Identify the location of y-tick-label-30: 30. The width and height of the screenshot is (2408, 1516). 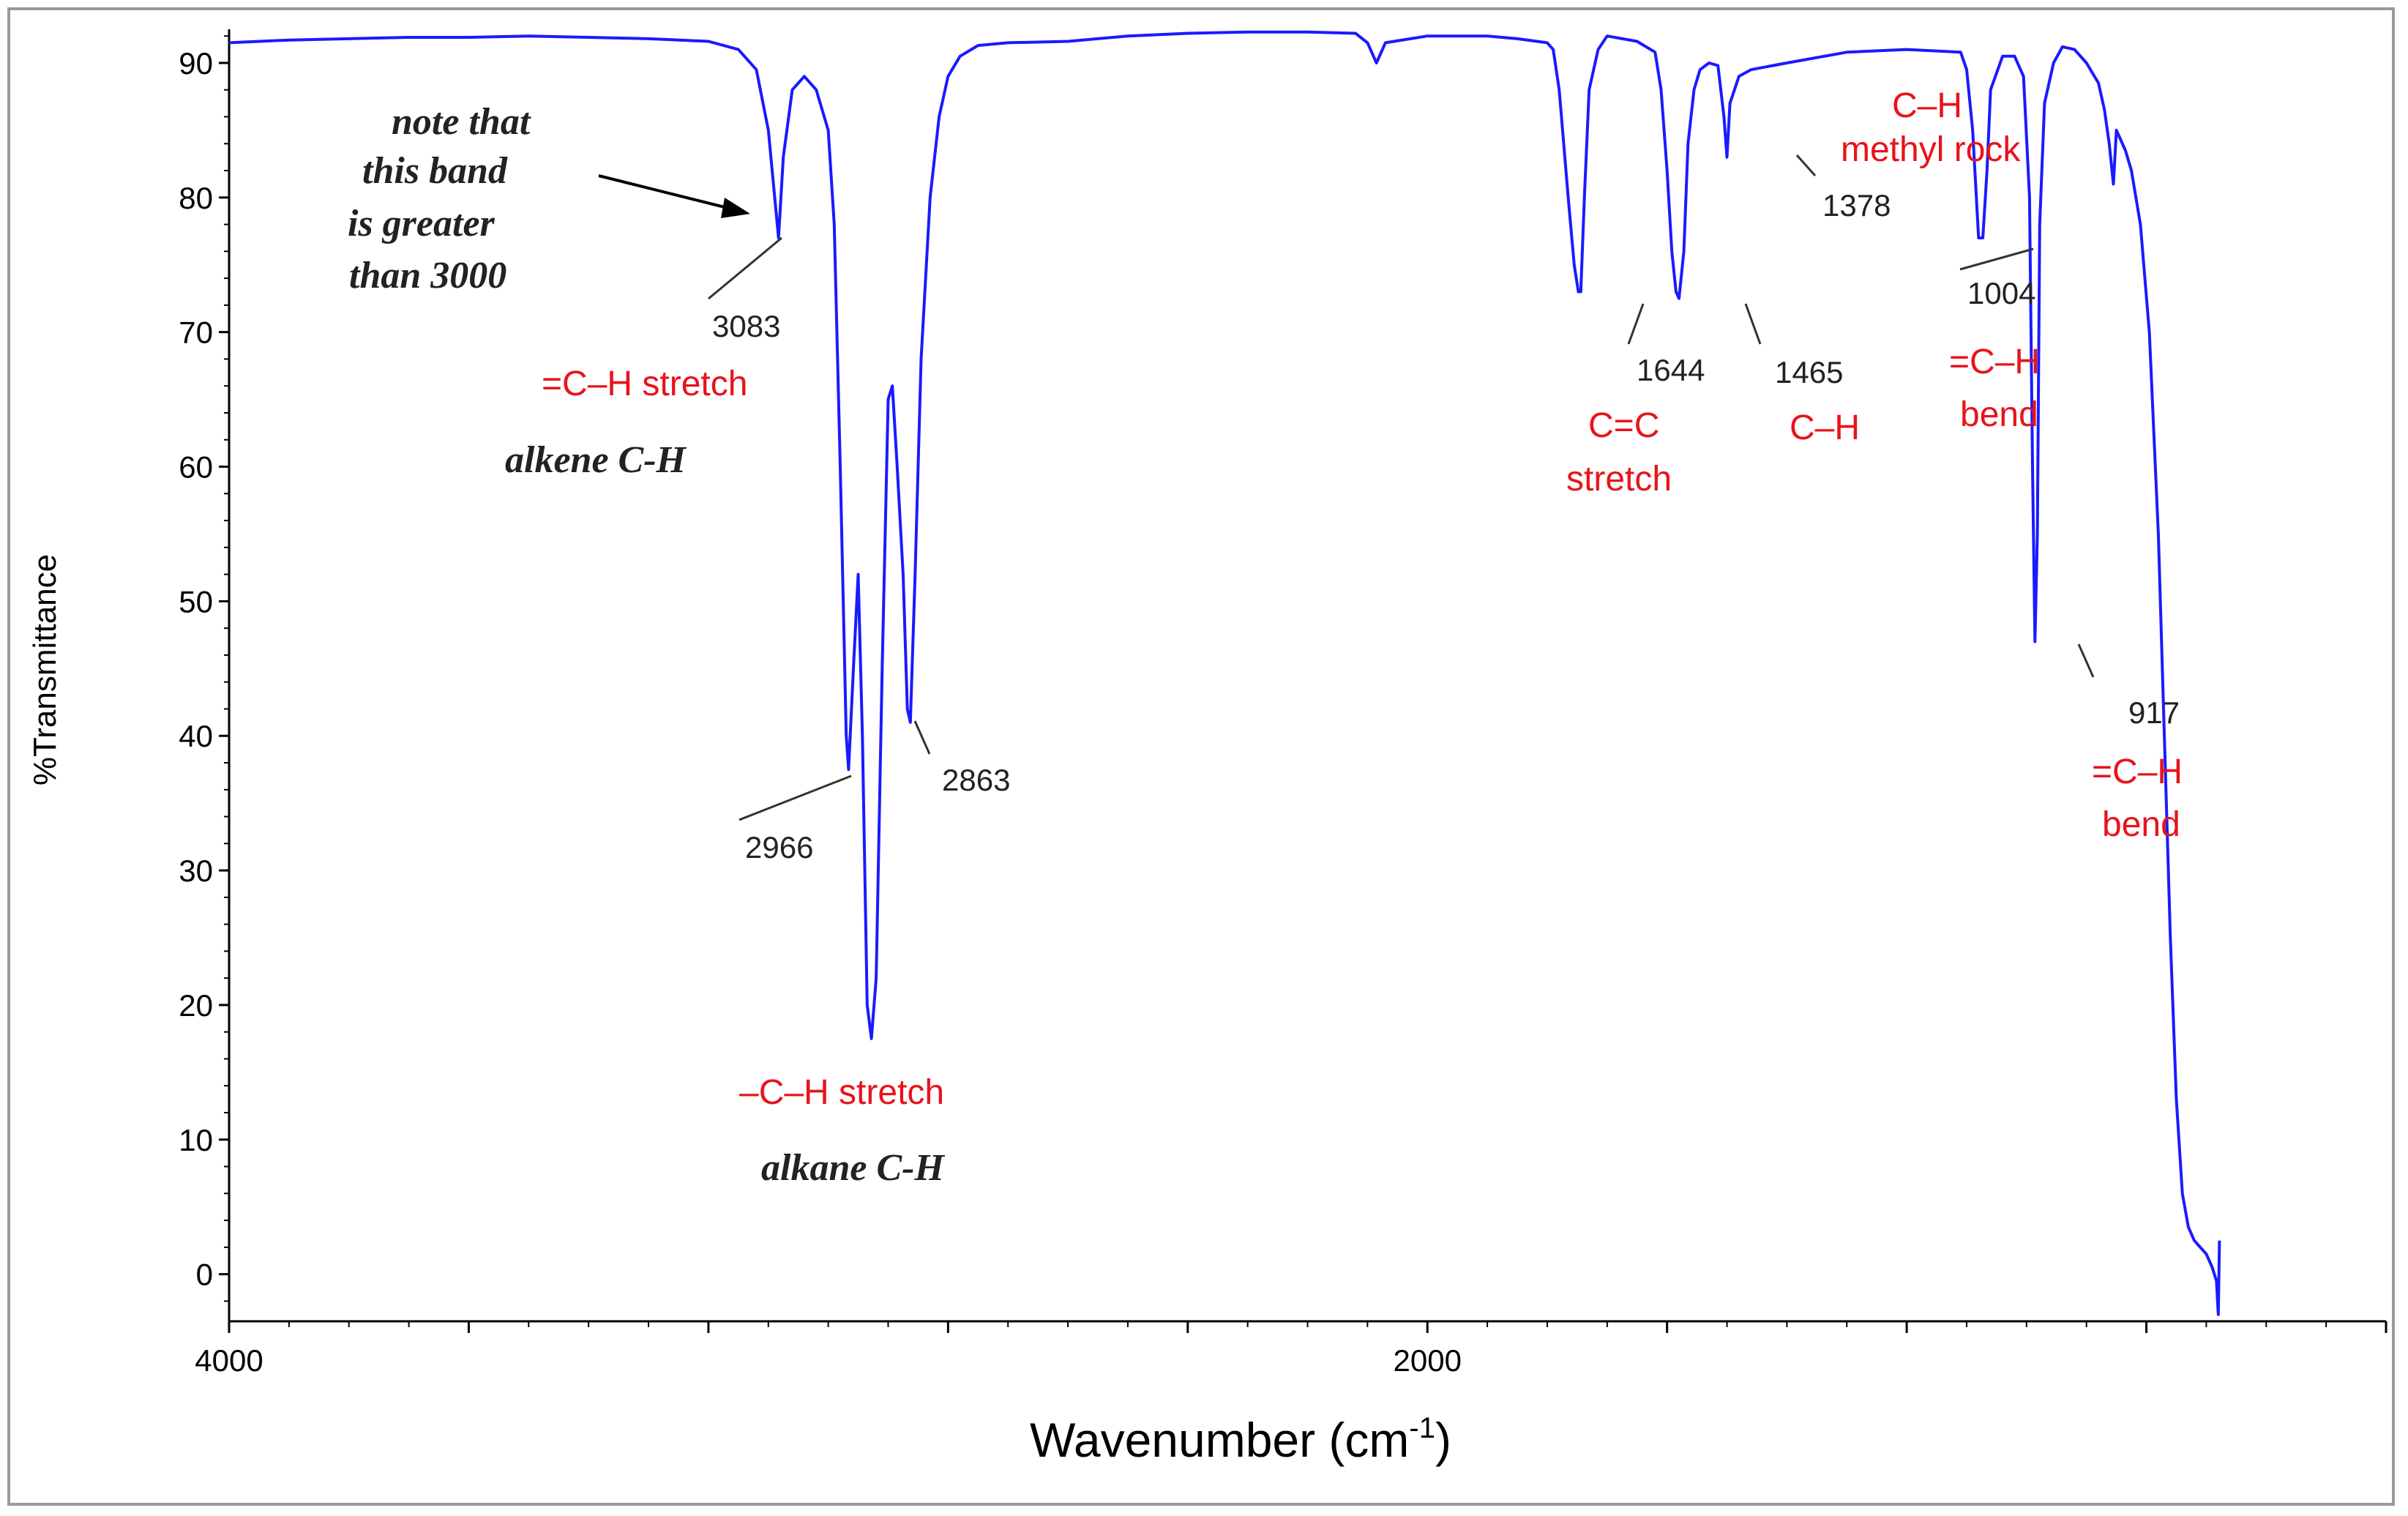
(196, 871).